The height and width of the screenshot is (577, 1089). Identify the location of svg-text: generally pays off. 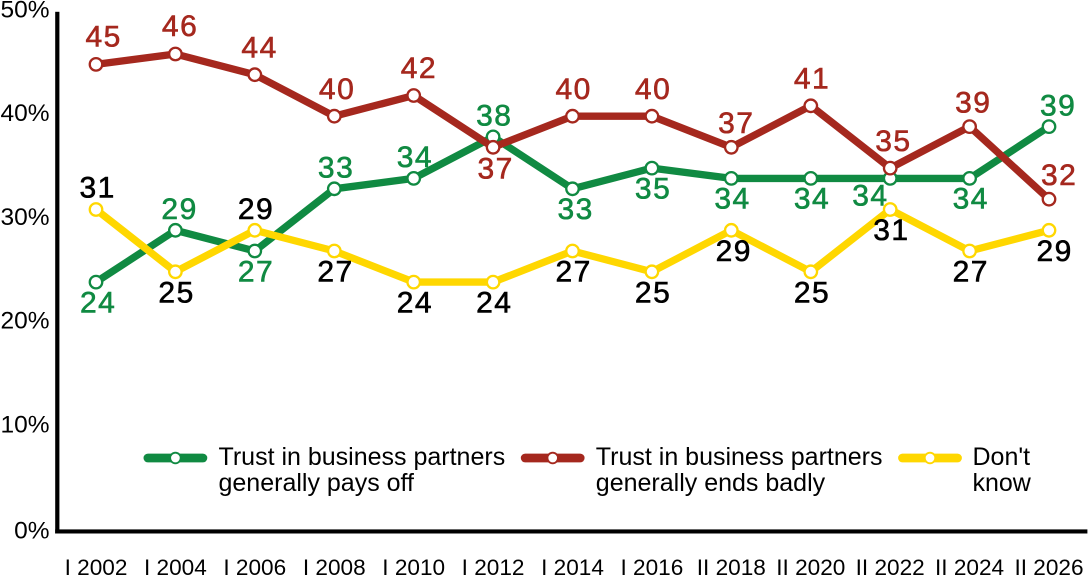
(317, 483).